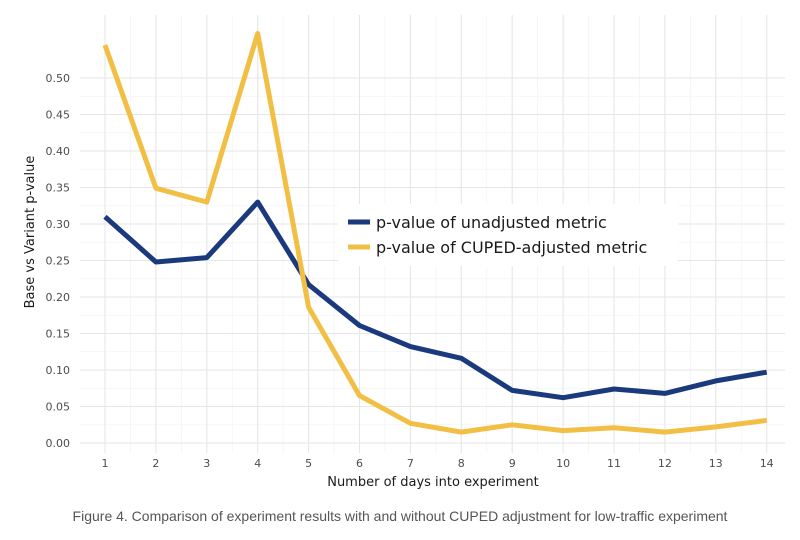  Describe the element at coordinates (512, 463) in the screenshot. I see `x-tick-label: 9` at that location.